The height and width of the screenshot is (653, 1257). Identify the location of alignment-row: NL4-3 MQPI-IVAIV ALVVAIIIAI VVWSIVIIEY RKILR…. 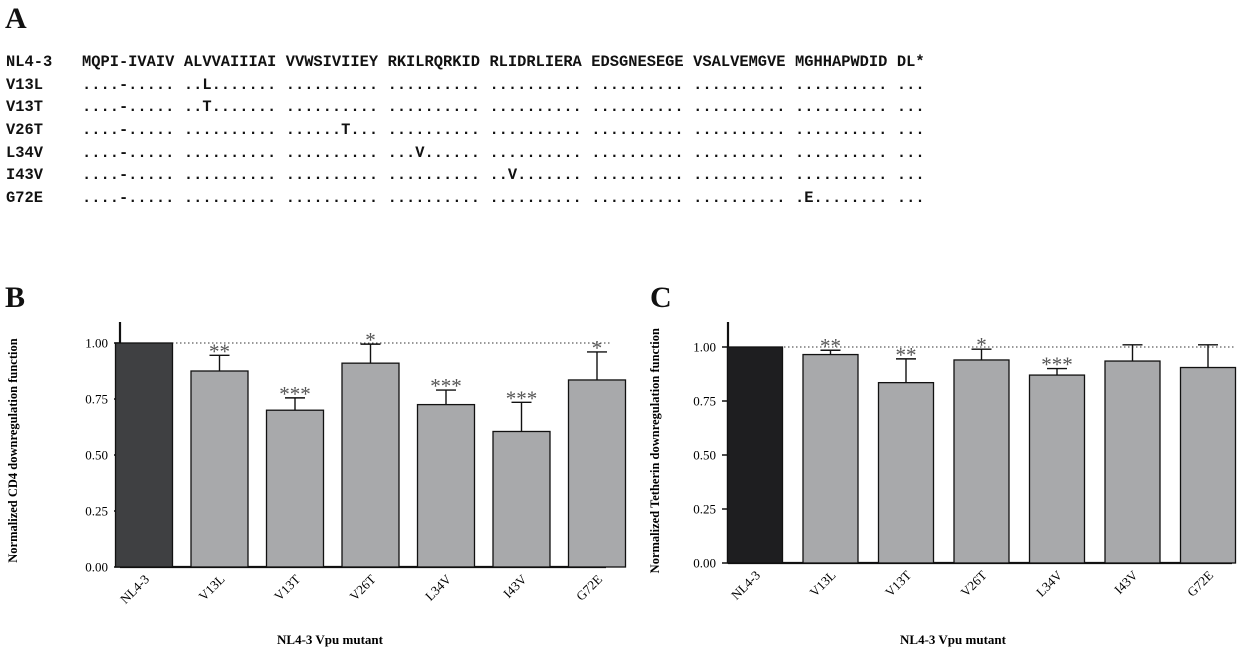
(470, 62).